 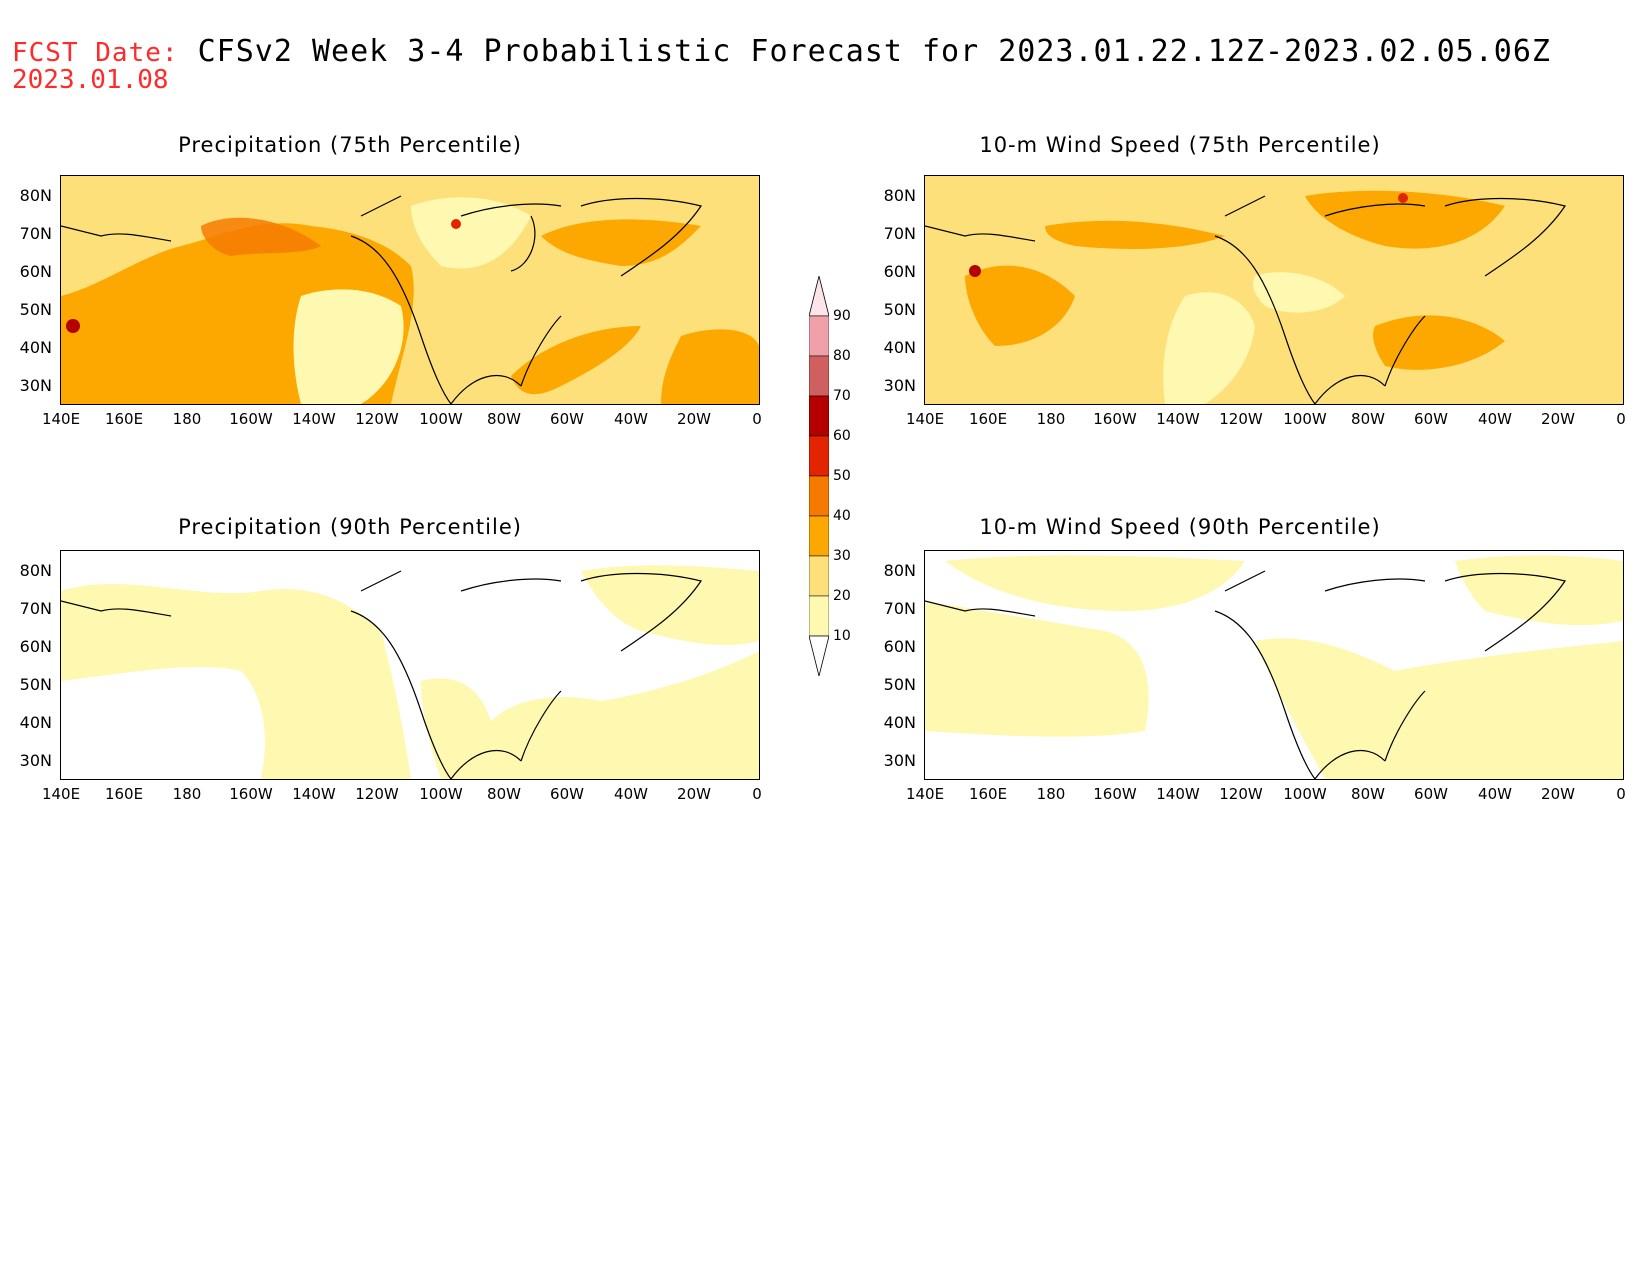 What do you see at coordinates (842, 556) in the screenshot?
I see `colorbar-label: 30` at bounding box center [842, 556].